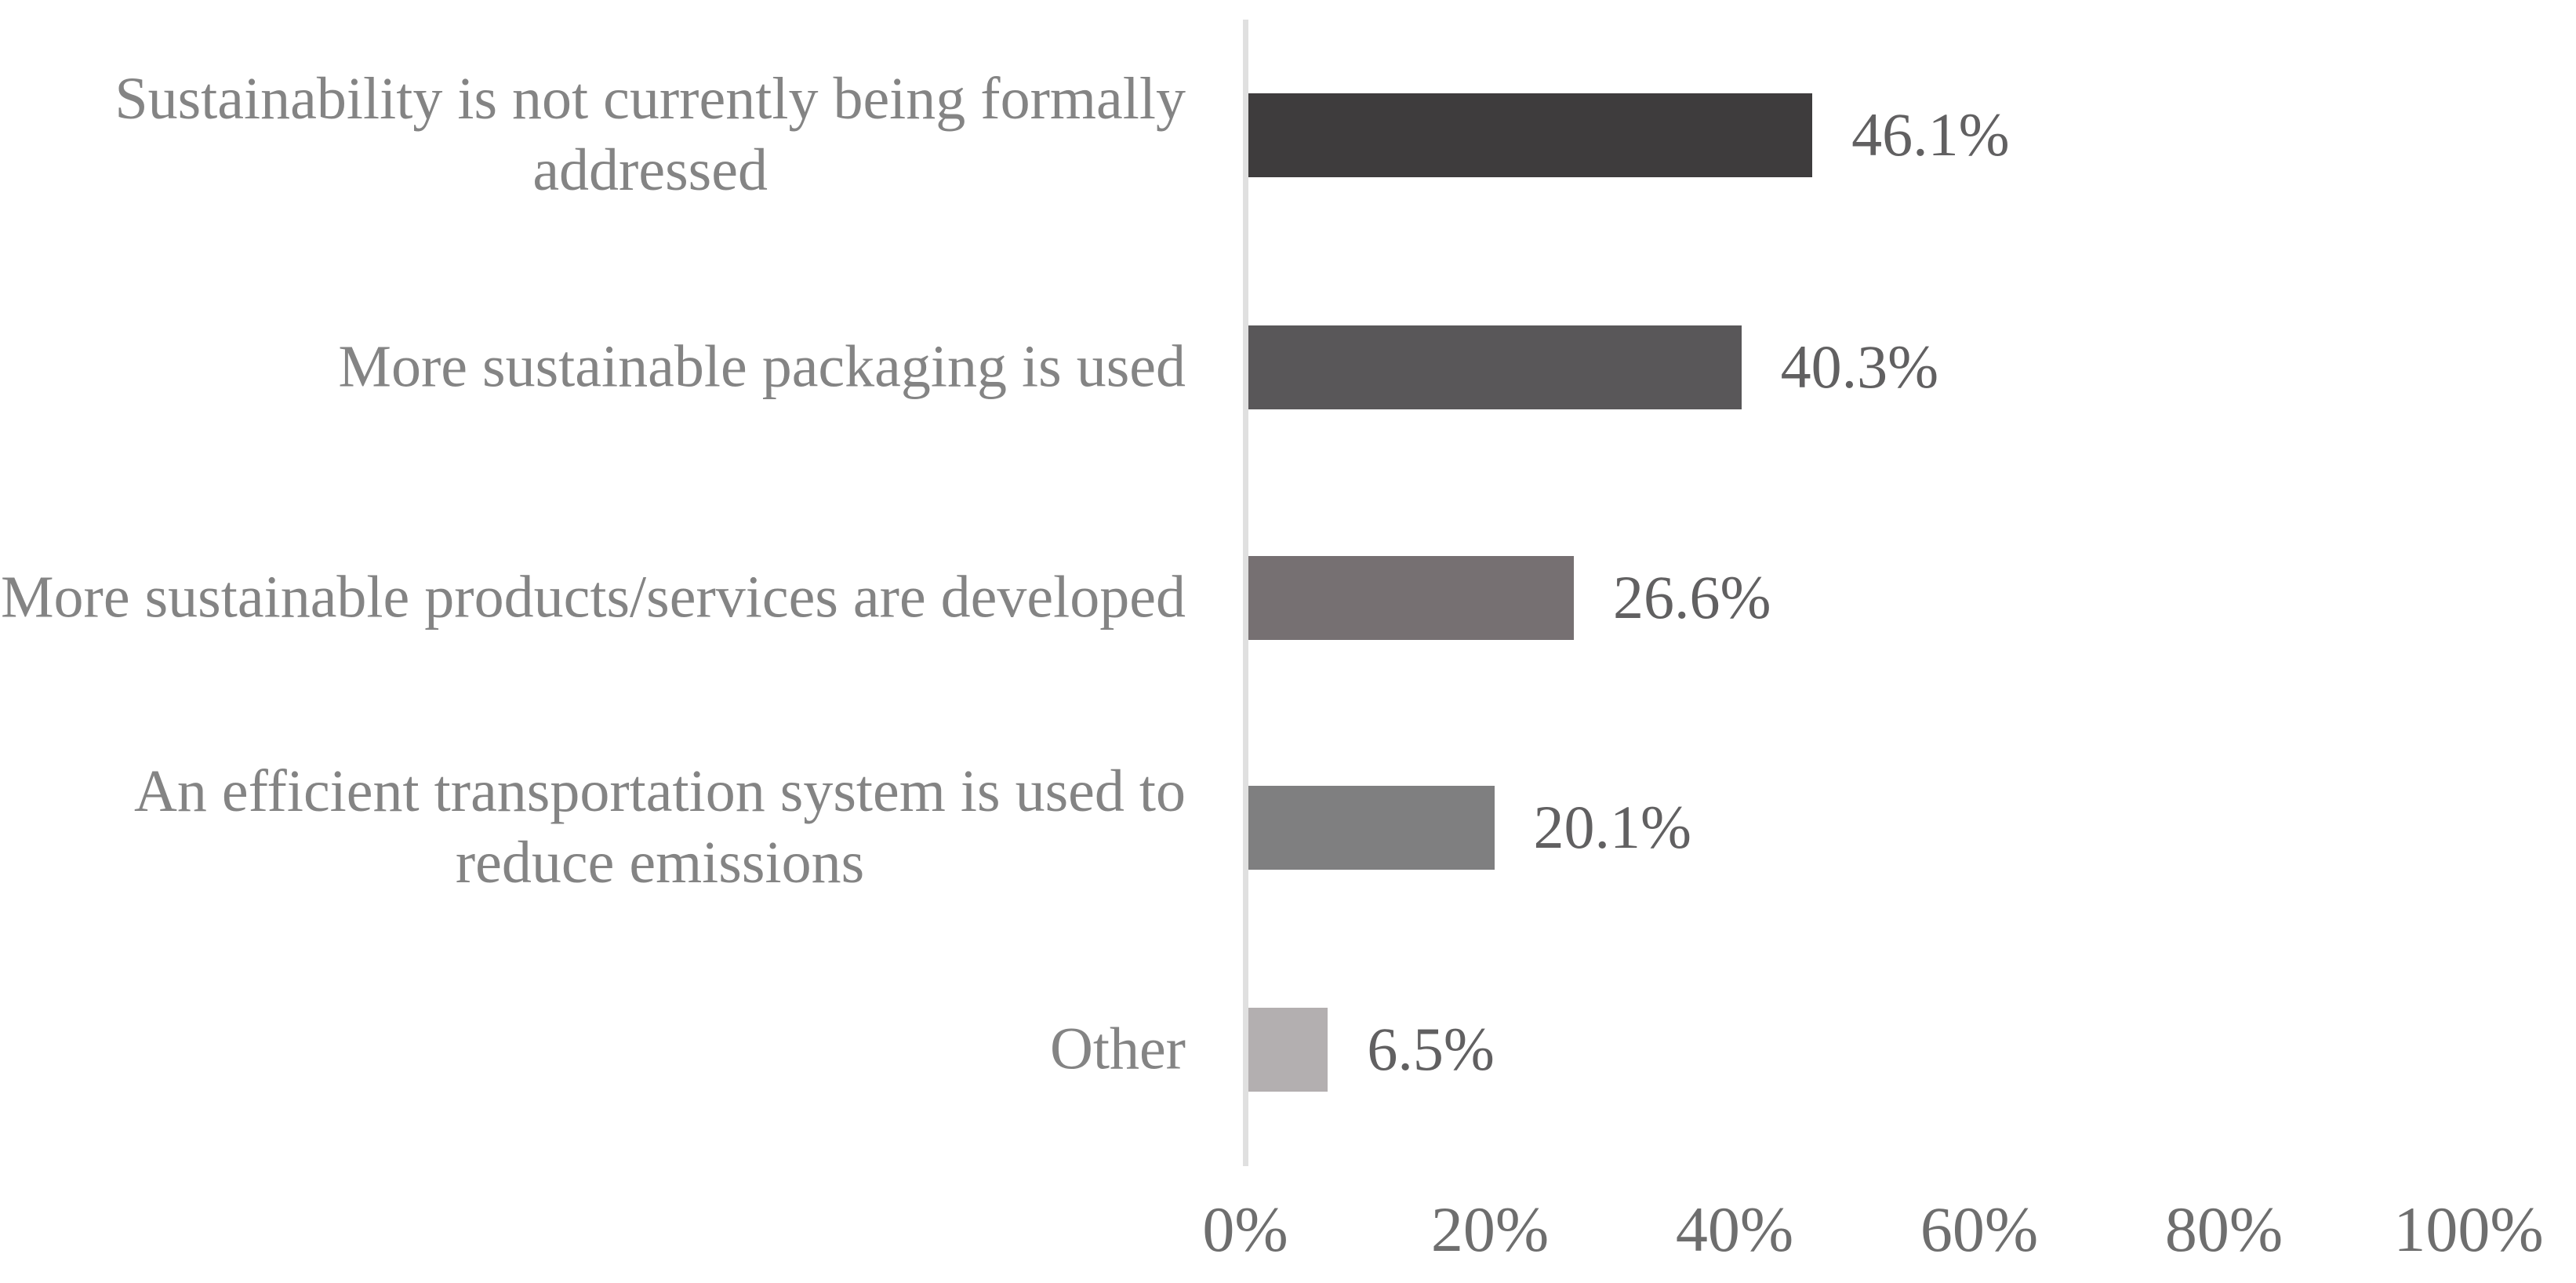 This screenshot has height=1283, width=2576. Describe the element at coordinates (2468, 1230) in the screenshot. I see `x-axis-tick-label: 100%` at that location.